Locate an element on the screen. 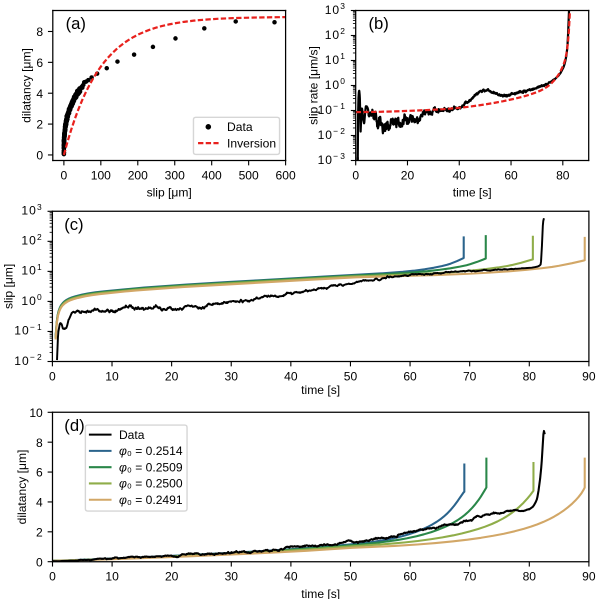 This screenshot has width=600, height=599. svg-text: (c) is located at coordinates (73, 224).